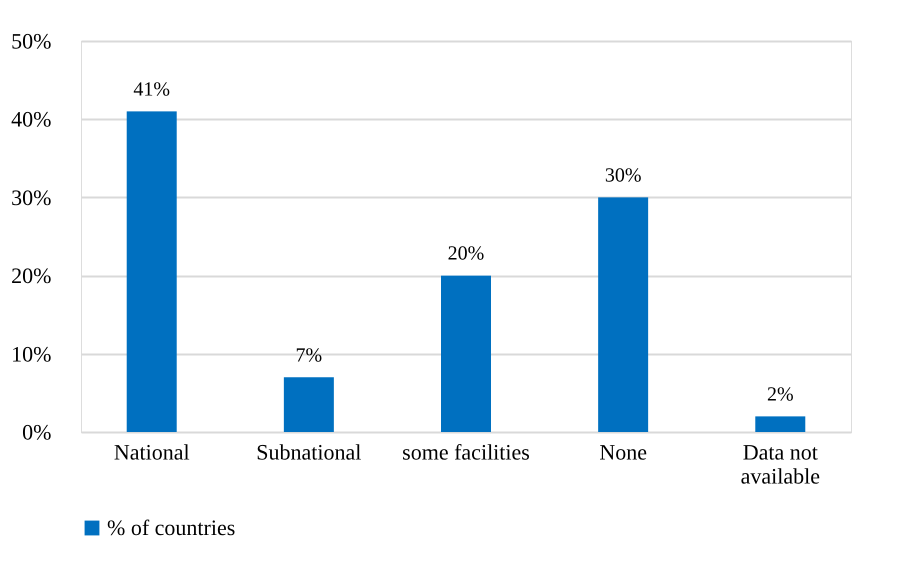 This screenshot has height=579, width=902. What do you see at coordinates (780, 394) in the screenshot?
I see `data-label: 2%` at bounding box center [780, 394].